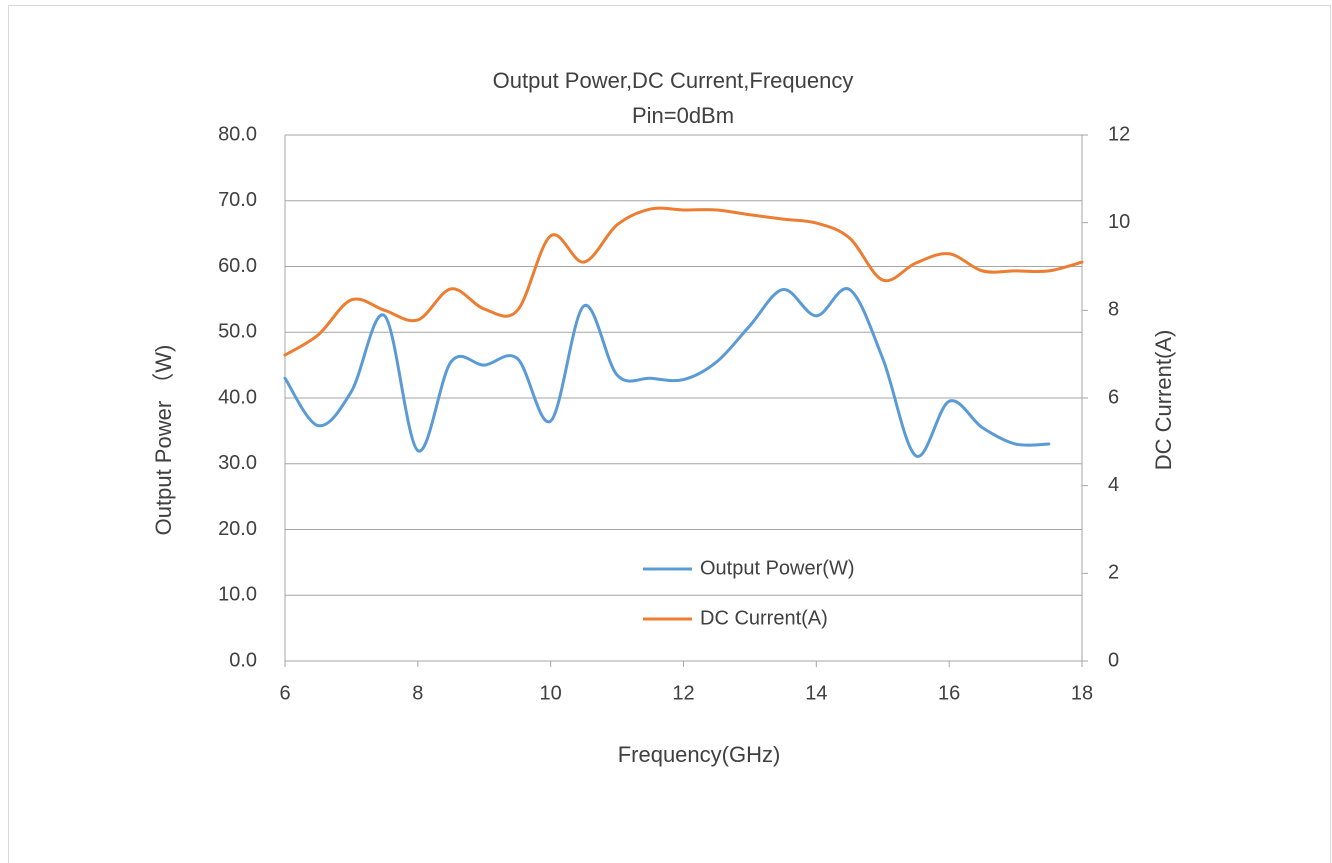 The width and height of the screenshot is (1332, 863). Describe the element at coordinates (1113, 397) in the screenshot. I see `y2-tick-label: 6` at that location.